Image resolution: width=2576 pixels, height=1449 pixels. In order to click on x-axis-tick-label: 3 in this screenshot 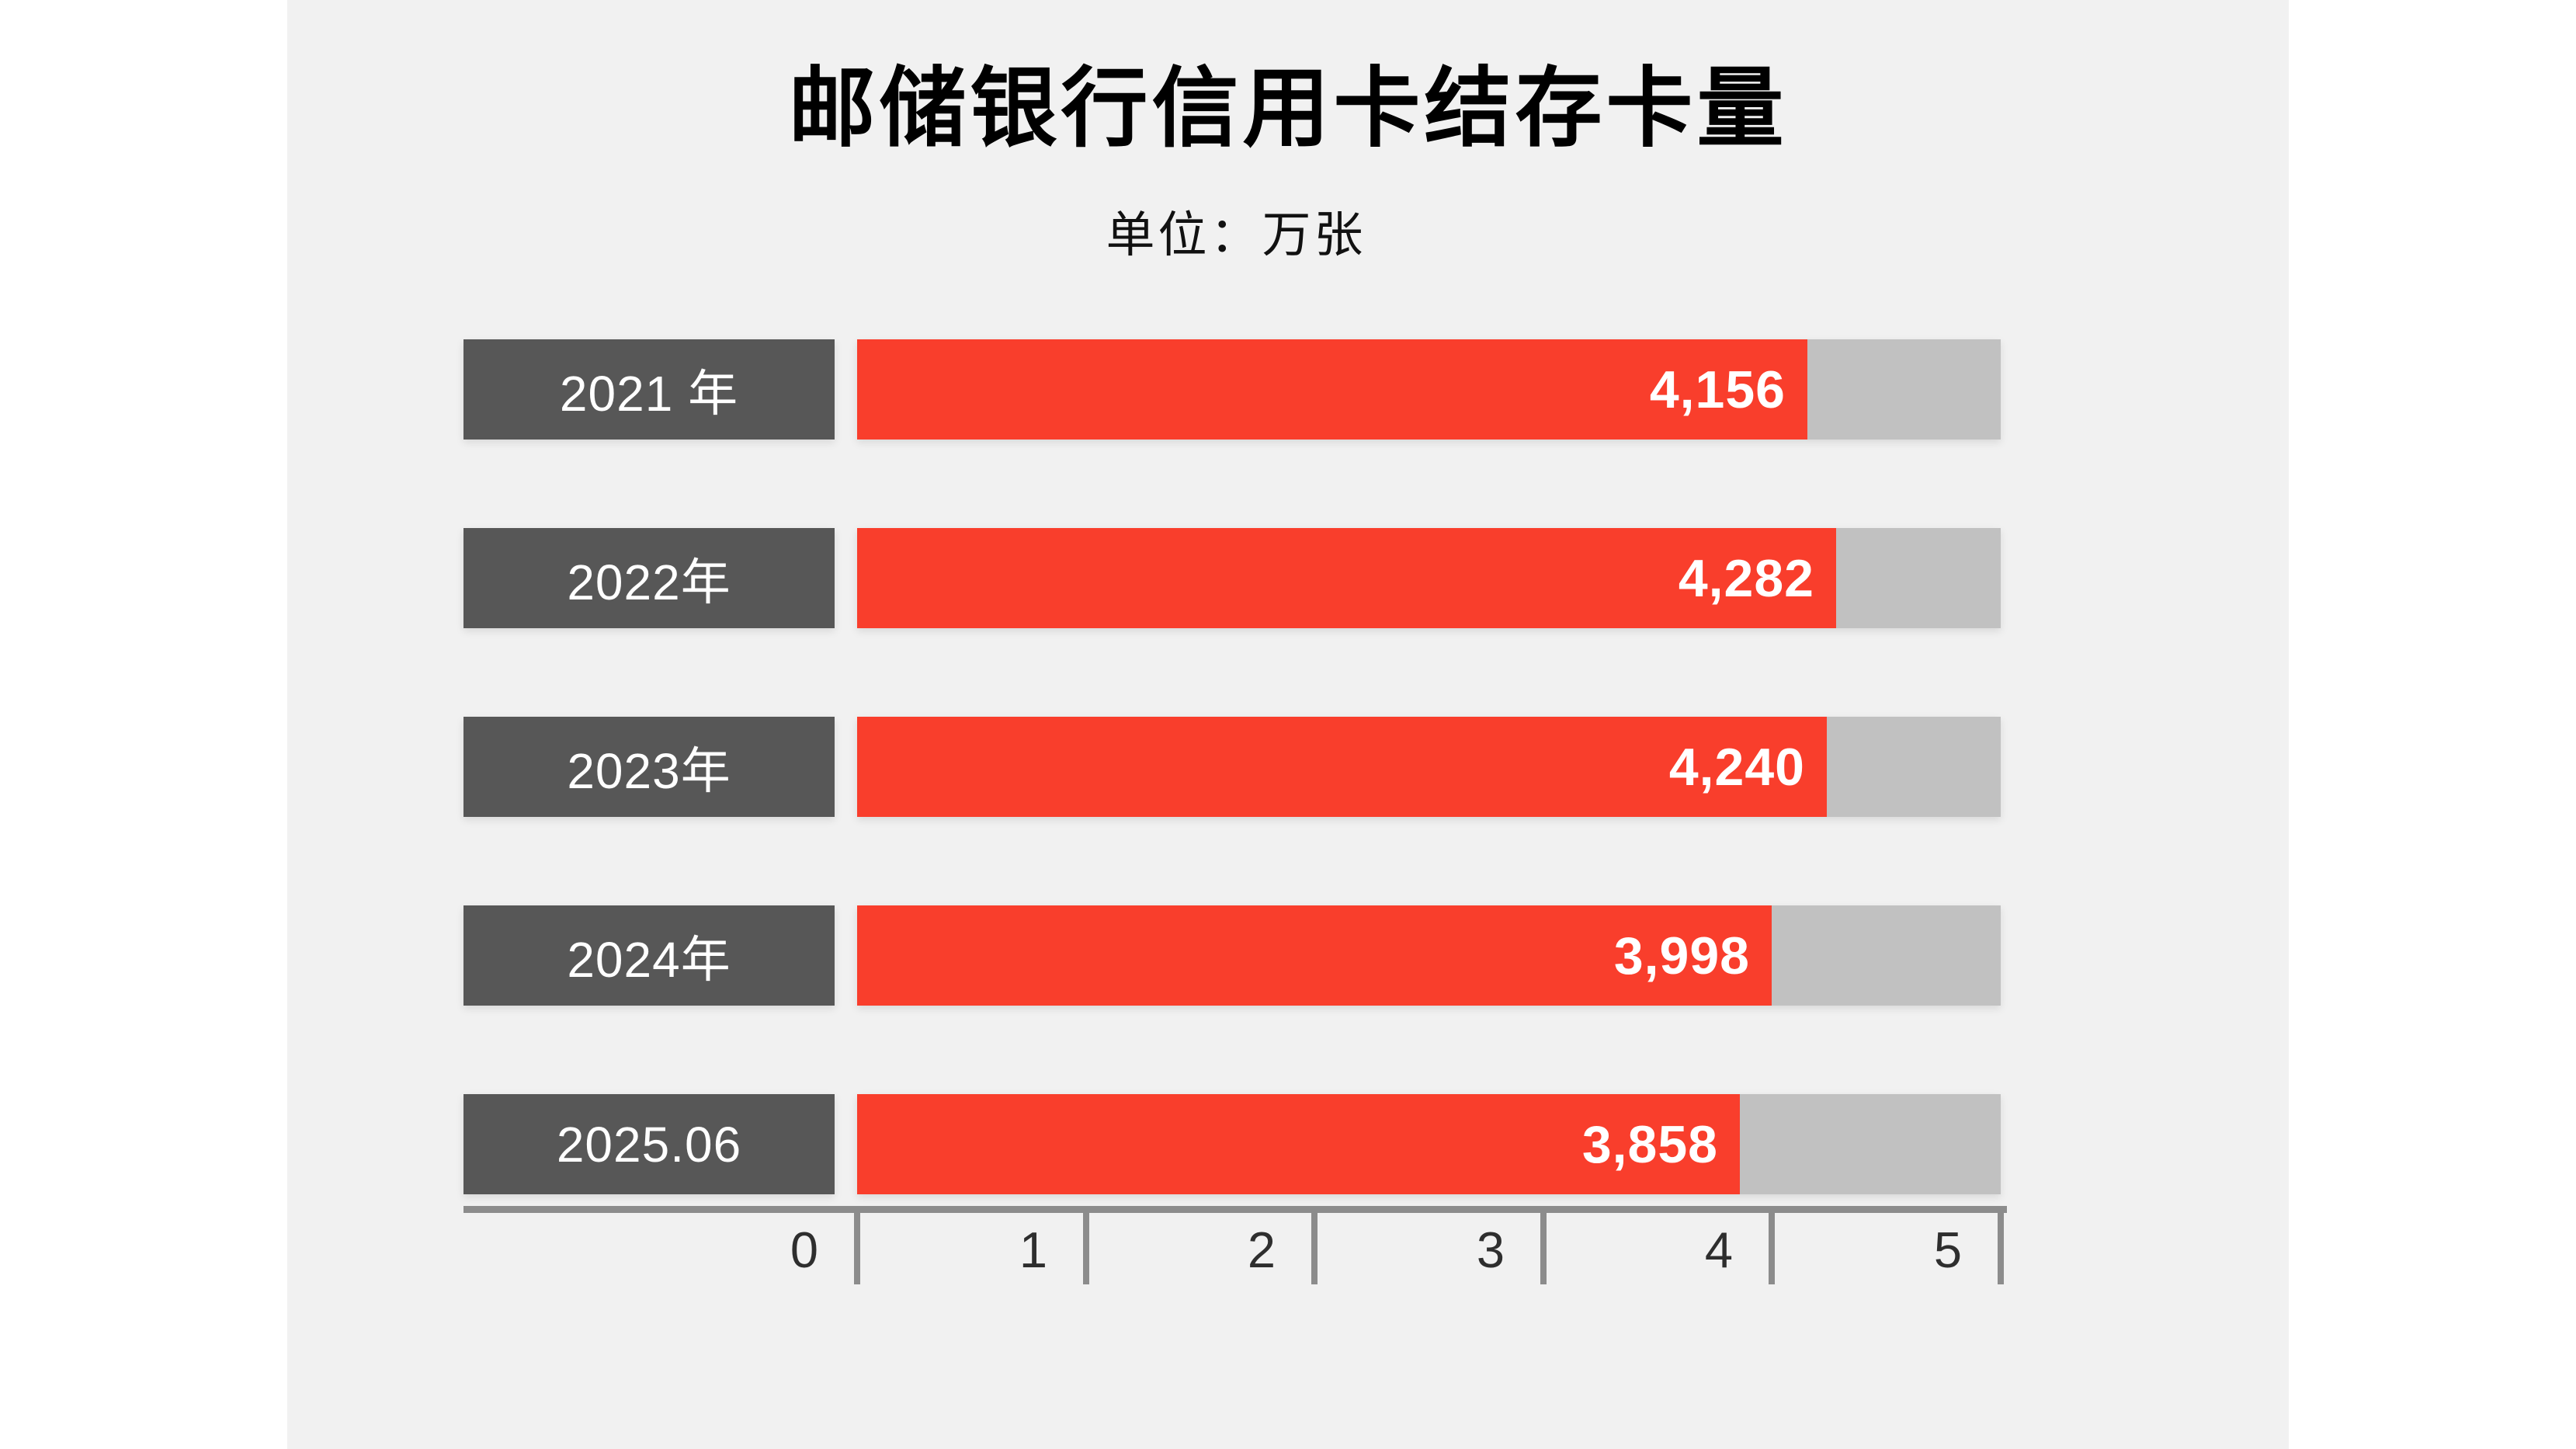, I will do `click(1490, 1249)`.